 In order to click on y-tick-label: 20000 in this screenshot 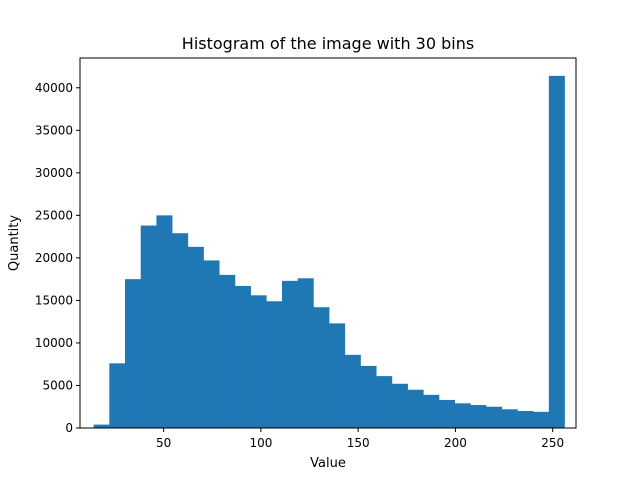, I will do `click(54, 258)`.